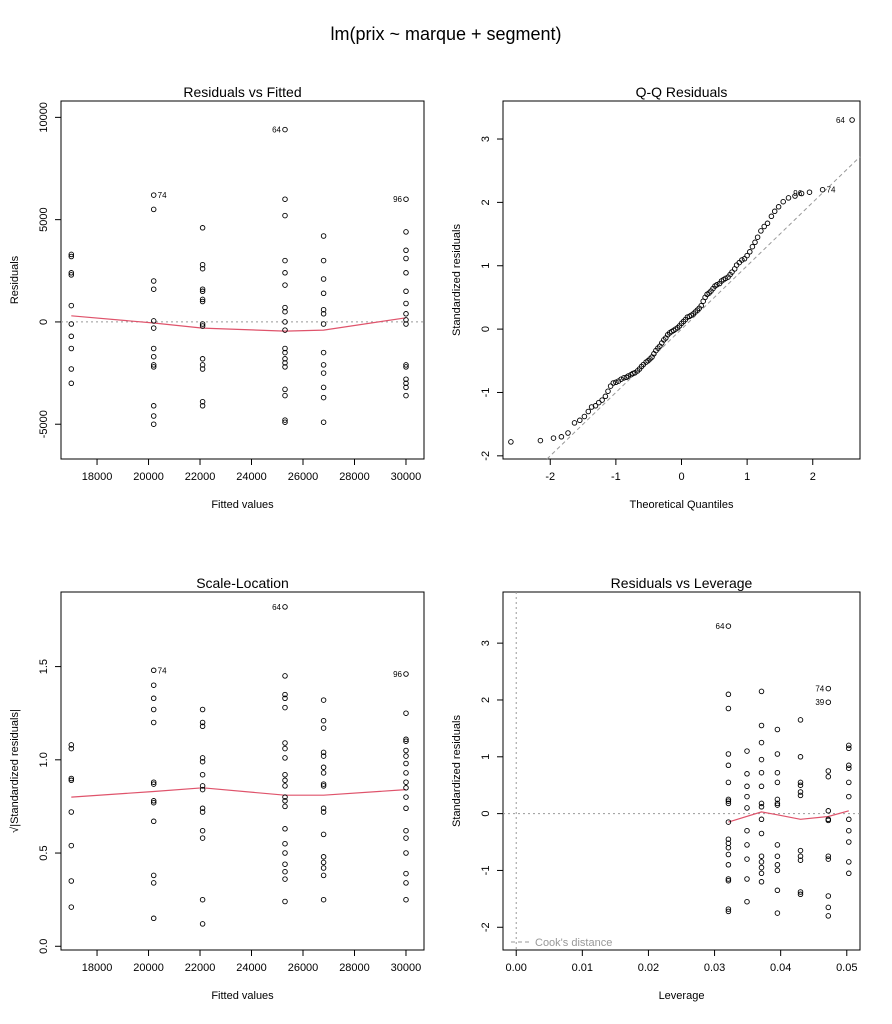 The width and height of the screenshot is (892, 1024). I want to click on x-tick-label: 26000, so click(303, 968).